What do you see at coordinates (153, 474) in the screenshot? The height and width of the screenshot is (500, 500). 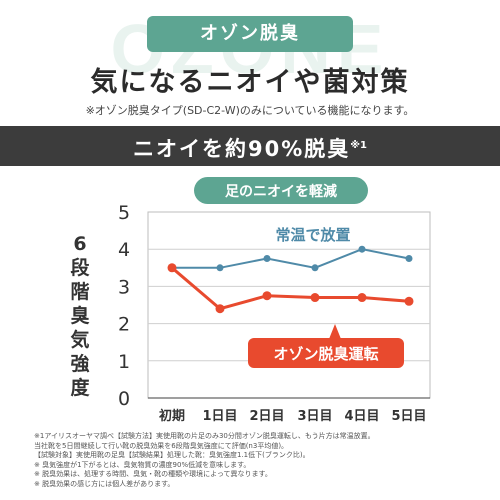 I see `footnote-line: ※ 脱臭効果は、処理する時間、臭気・靴の種類や環境によって異なります。` at bounding box center [153, 474].